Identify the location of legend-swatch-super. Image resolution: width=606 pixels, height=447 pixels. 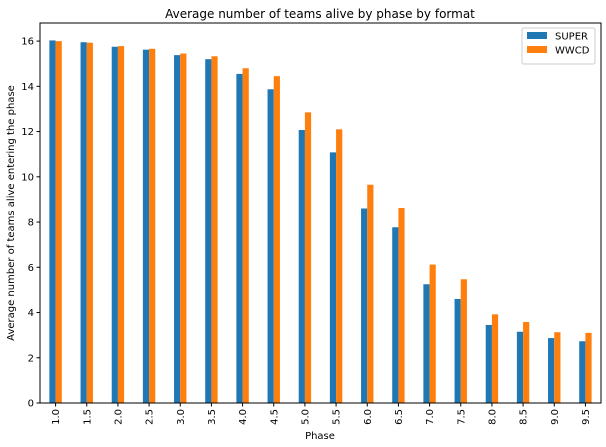
(537, 35).